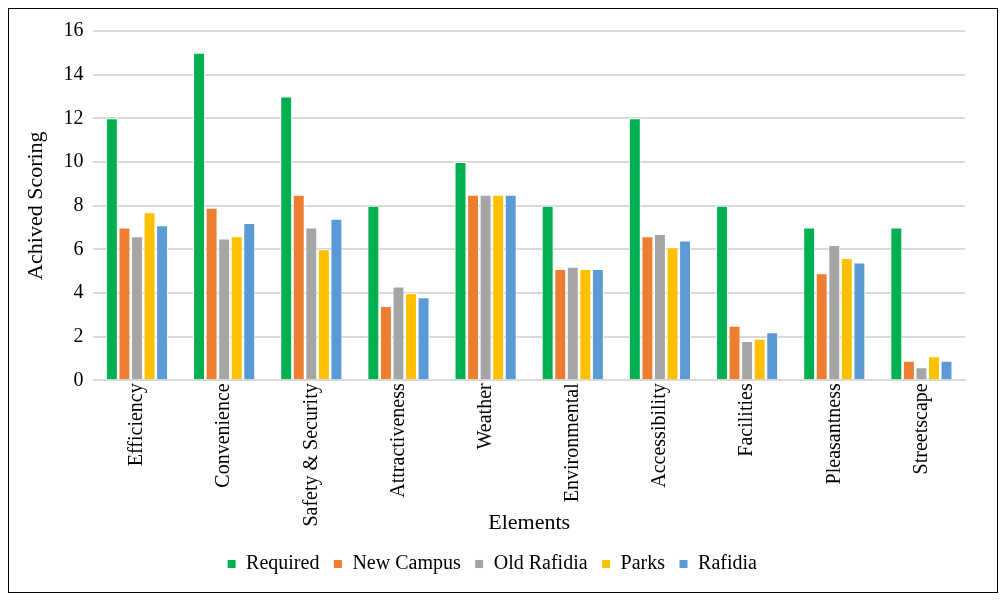  Describe the element at coordinates (310, 455) in the screenshot. I see `x-tick-label: Safety & Security` at that location.